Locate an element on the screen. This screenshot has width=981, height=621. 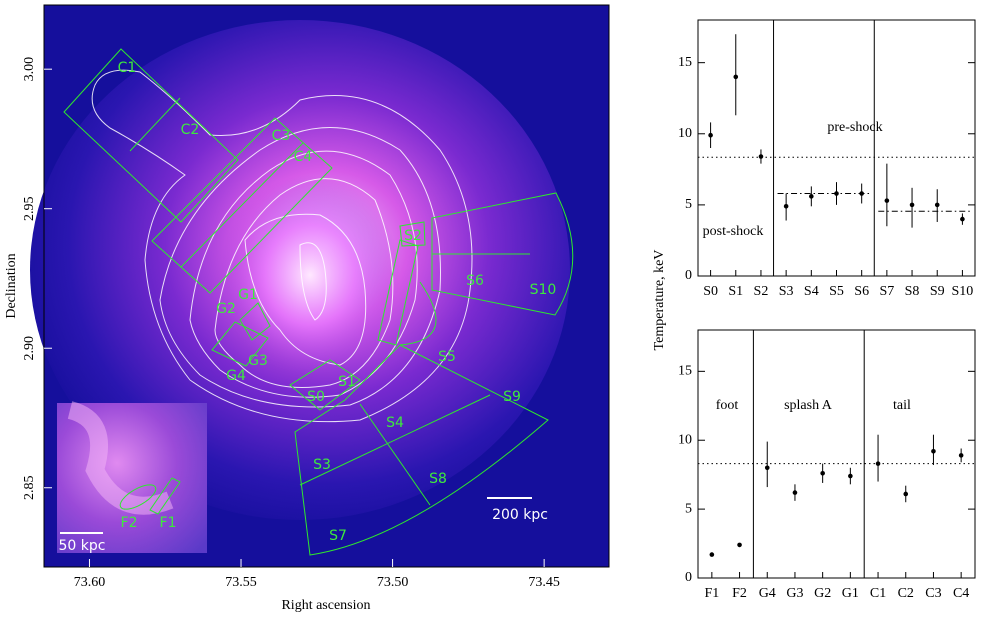
region-label: S7 is located at coordinates (338, 536).